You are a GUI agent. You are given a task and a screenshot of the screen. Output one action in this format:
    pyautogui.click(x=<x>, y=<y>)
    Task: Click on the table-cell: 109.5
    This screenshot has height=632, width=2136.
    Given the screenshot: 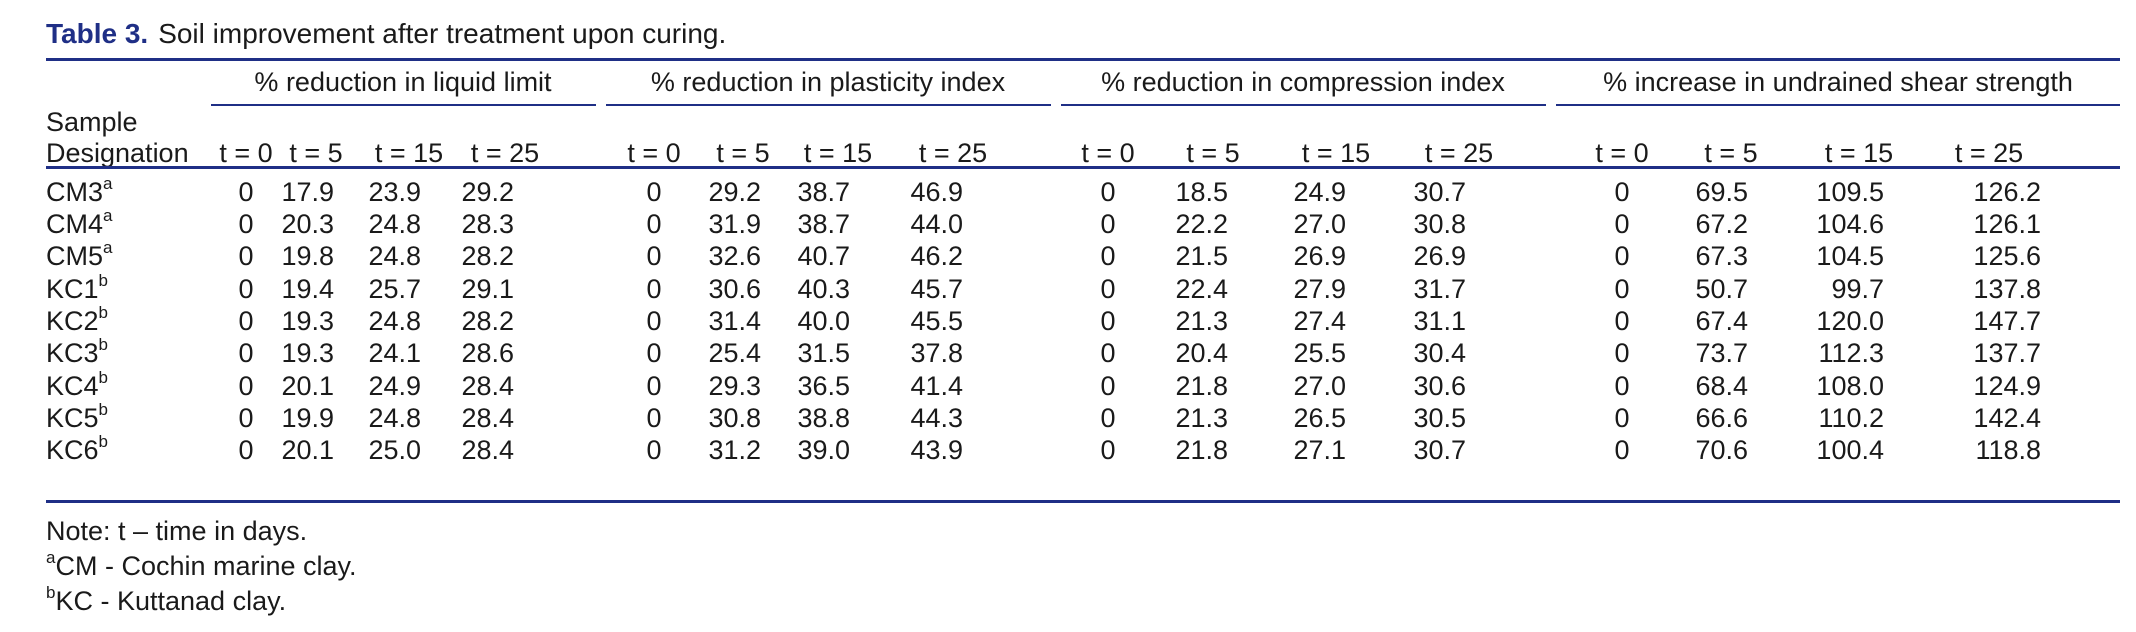 What is the action you would take?
    pyautogui.click(x=1850, y=192)
    